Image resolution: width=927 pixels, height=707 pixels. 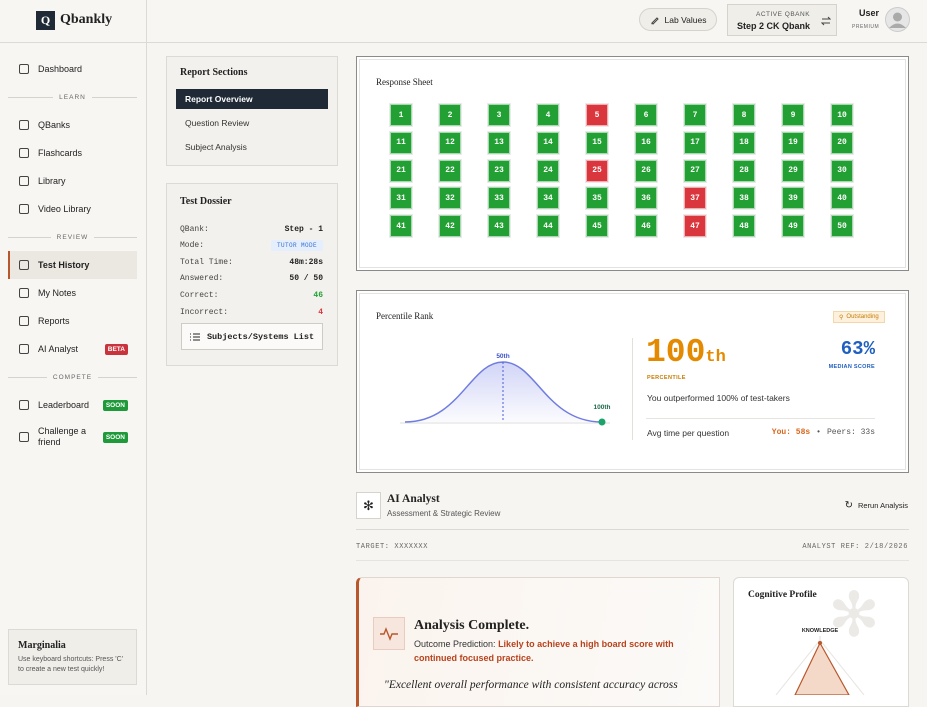 I want to click on question-cell: 16, so click(x=646, y=142).